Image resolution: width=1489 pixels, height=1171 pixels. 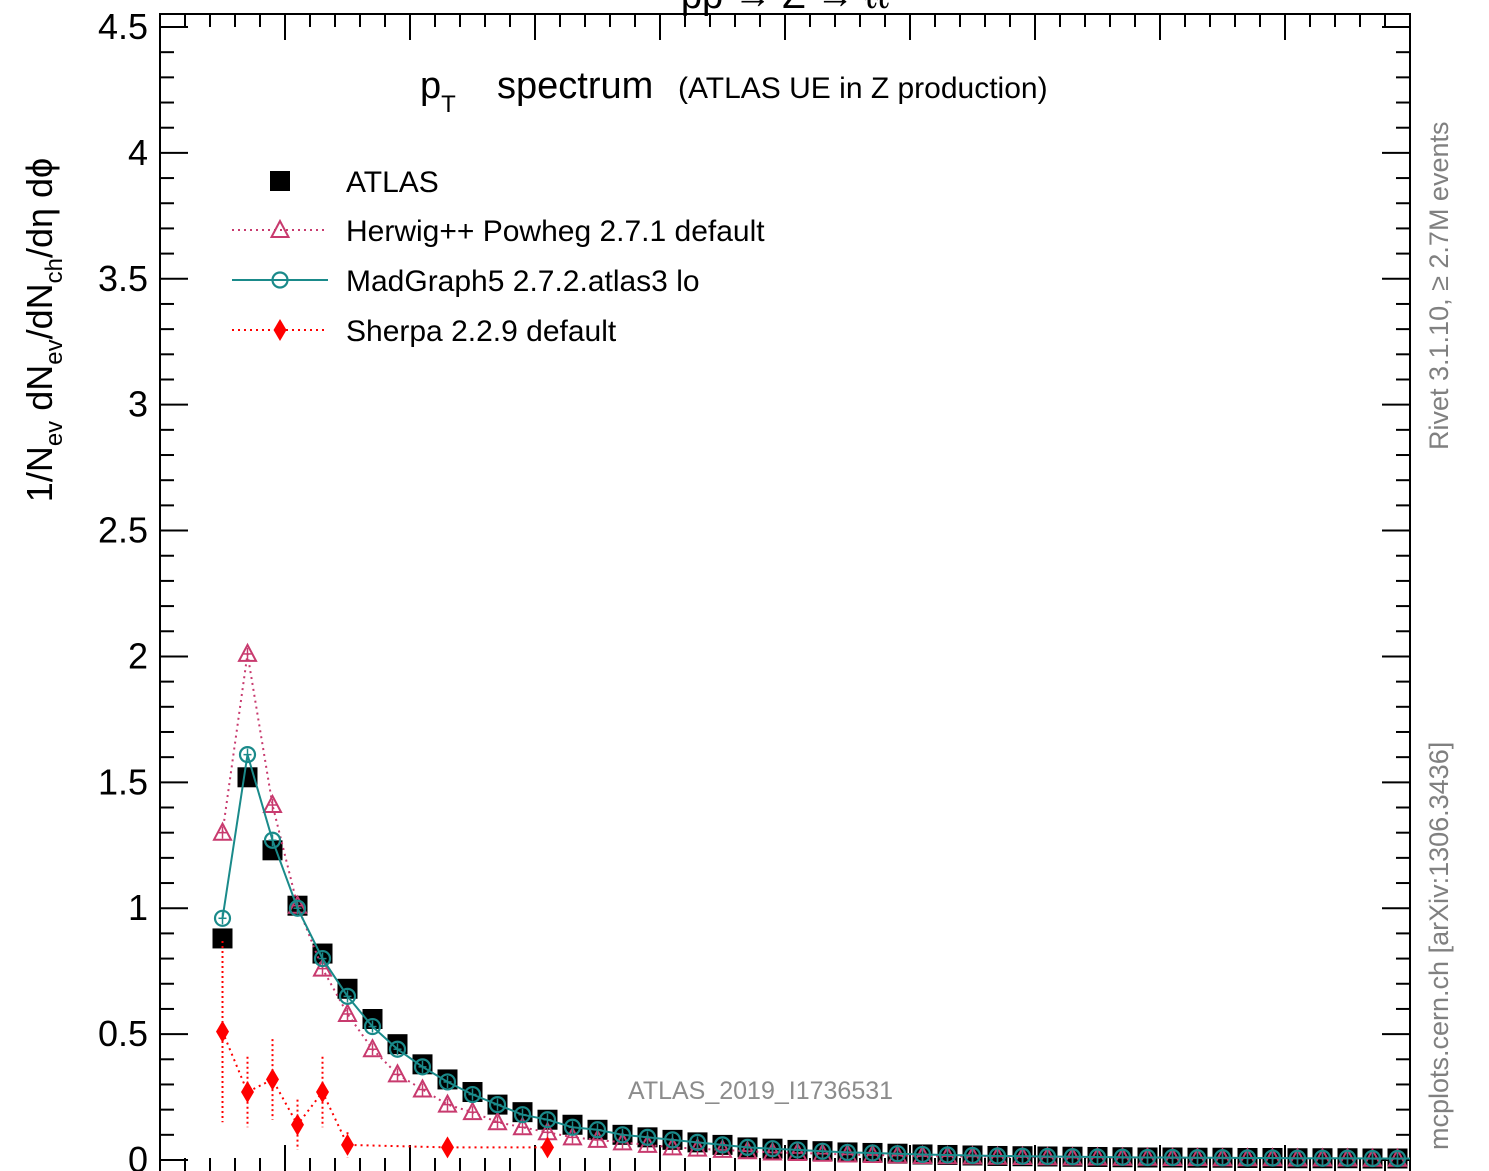 I want to click on analysis-watermark: ATLAS_2019_I1736531, so click(x=760, y=1091).